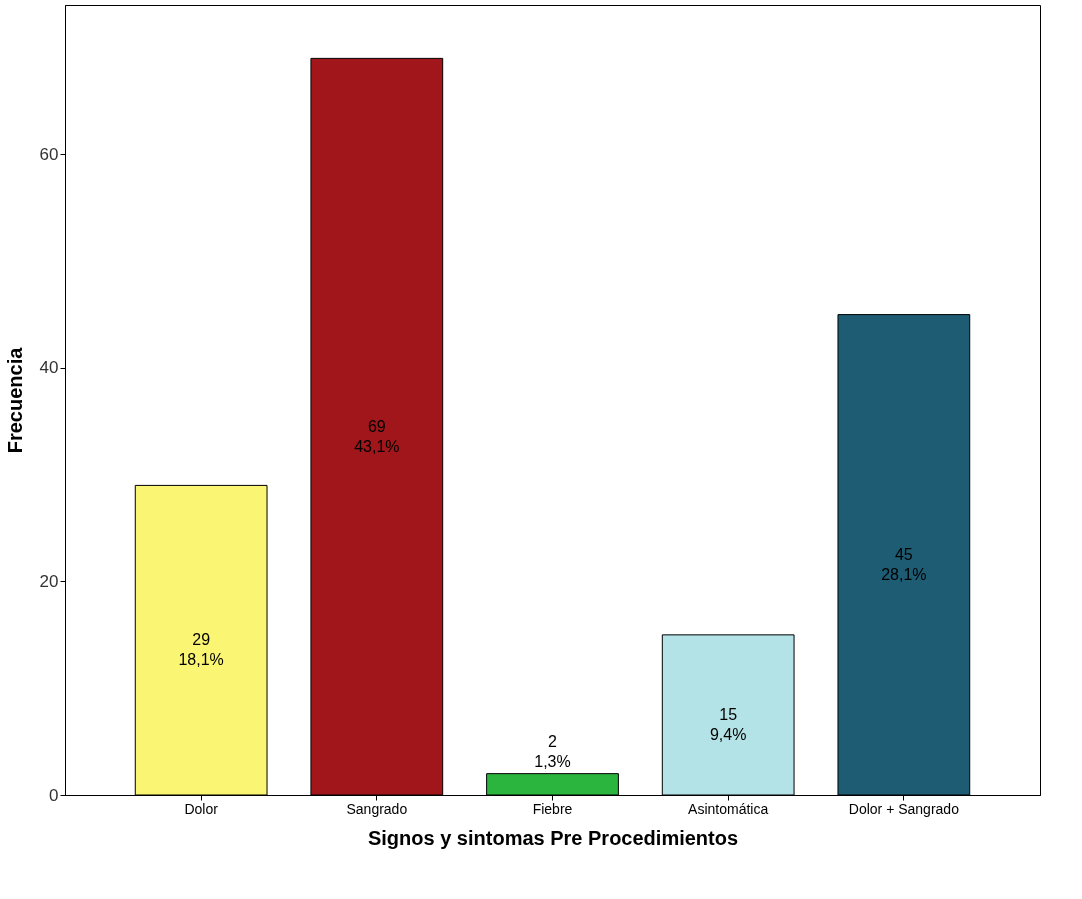 This screenshot has height=899, width=1082. What do you see at coordinates (201, 808) in the screenshot?
I see `x-tick-label: Dolor` at bounding box center [201, 808].